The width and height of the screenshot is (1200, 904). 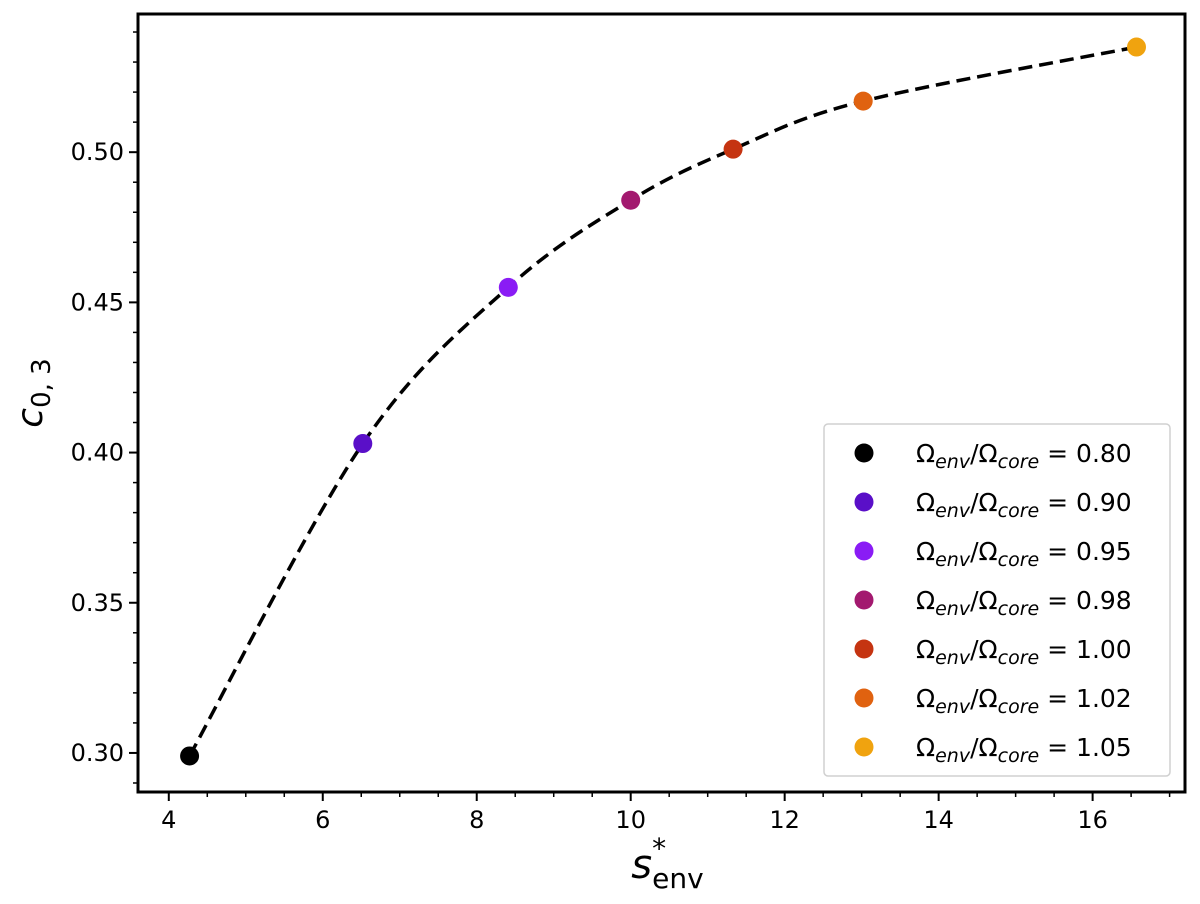 I want to click on legend-entry-label: Ωenv/Ωcore = 0.95, so click(x=1024, y=554).